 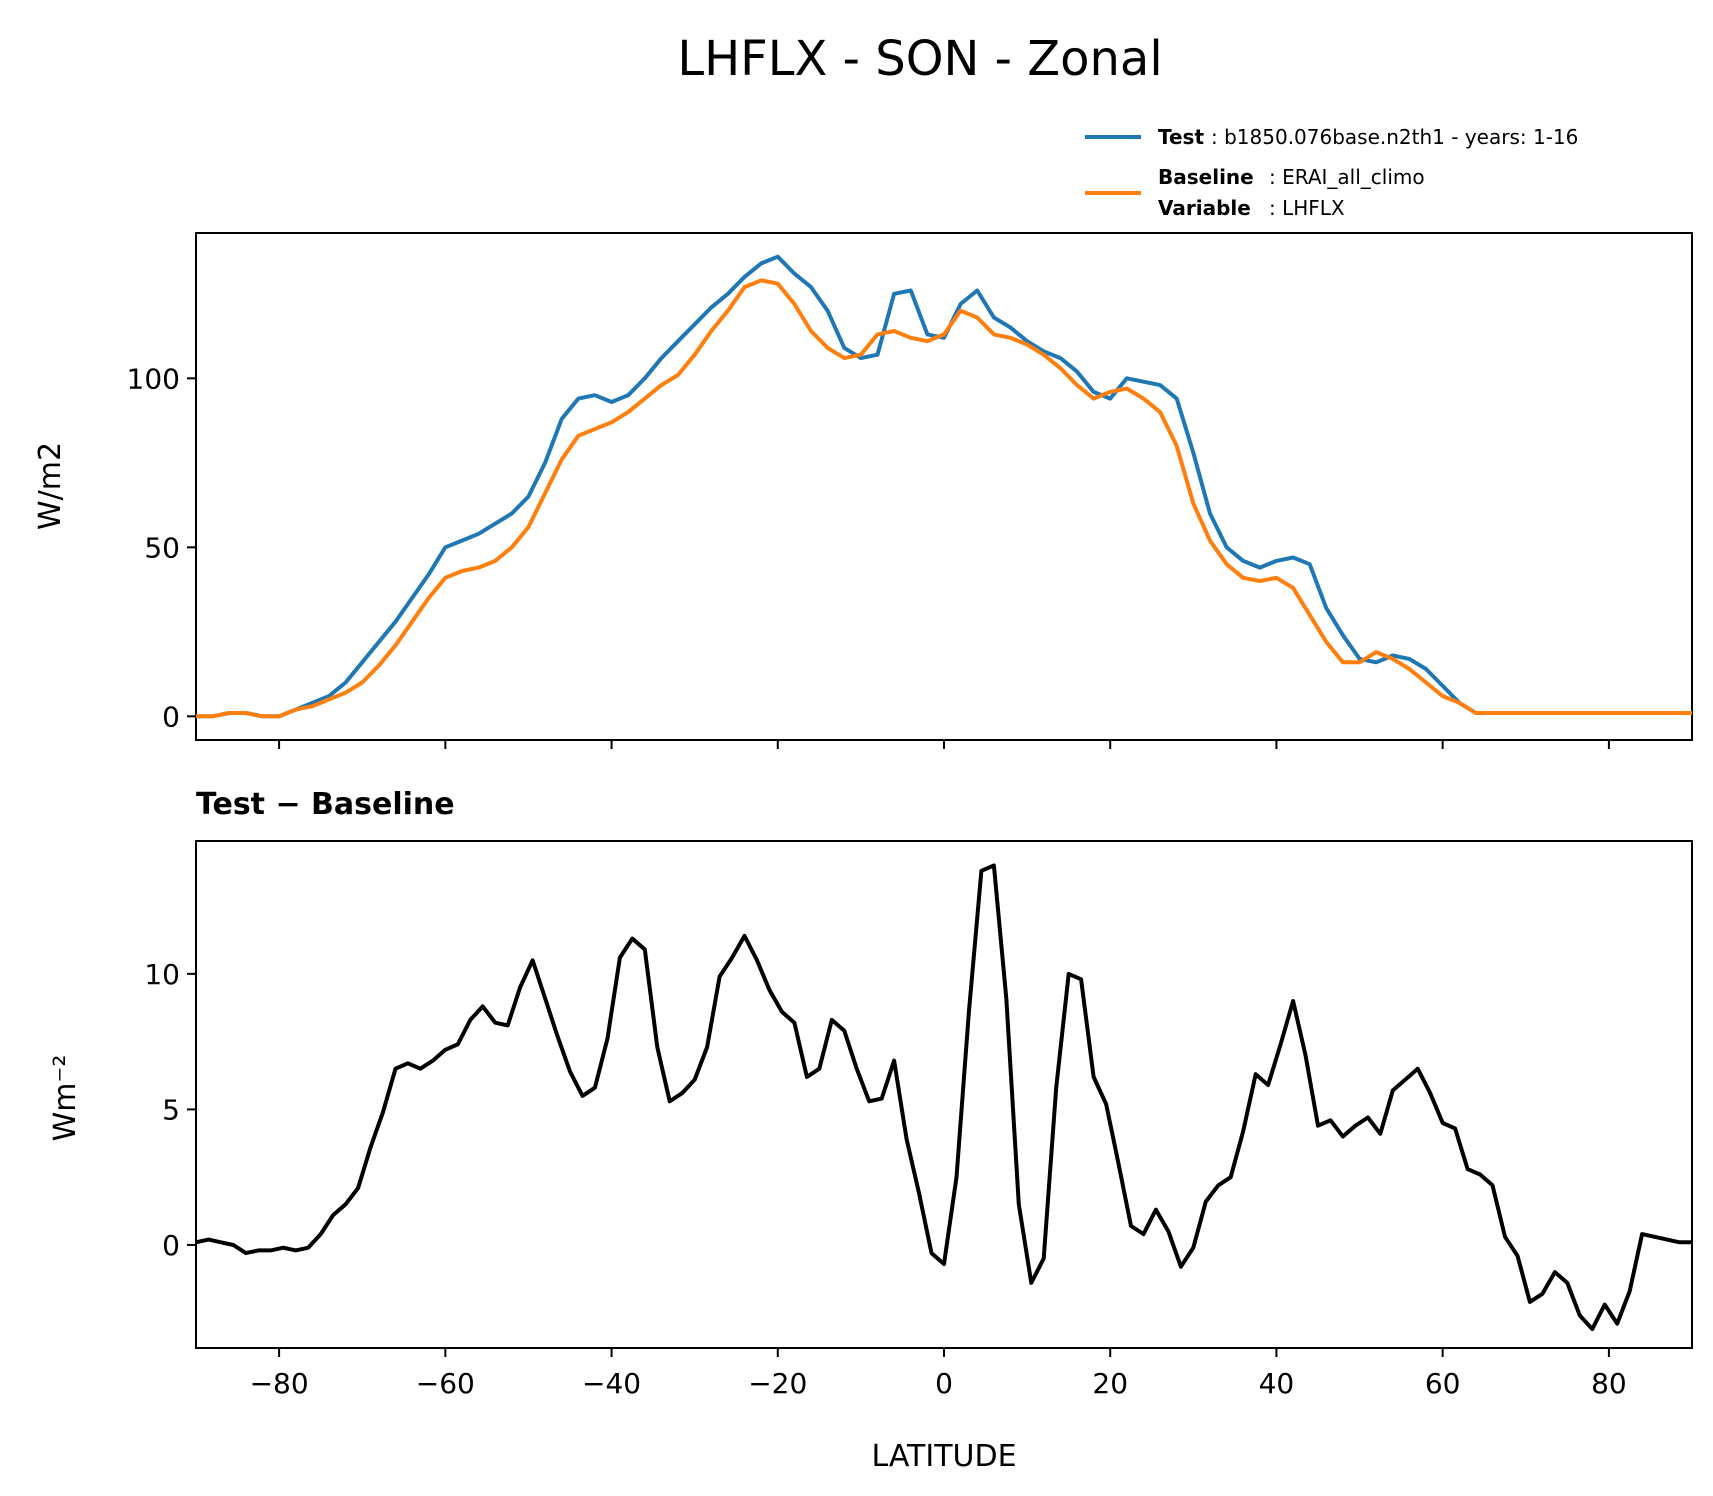 What do you see at coordinates (1204, 208) in the screenshot?
I see `legend-variable-key: Variable` at bounding box center [1204, 208].